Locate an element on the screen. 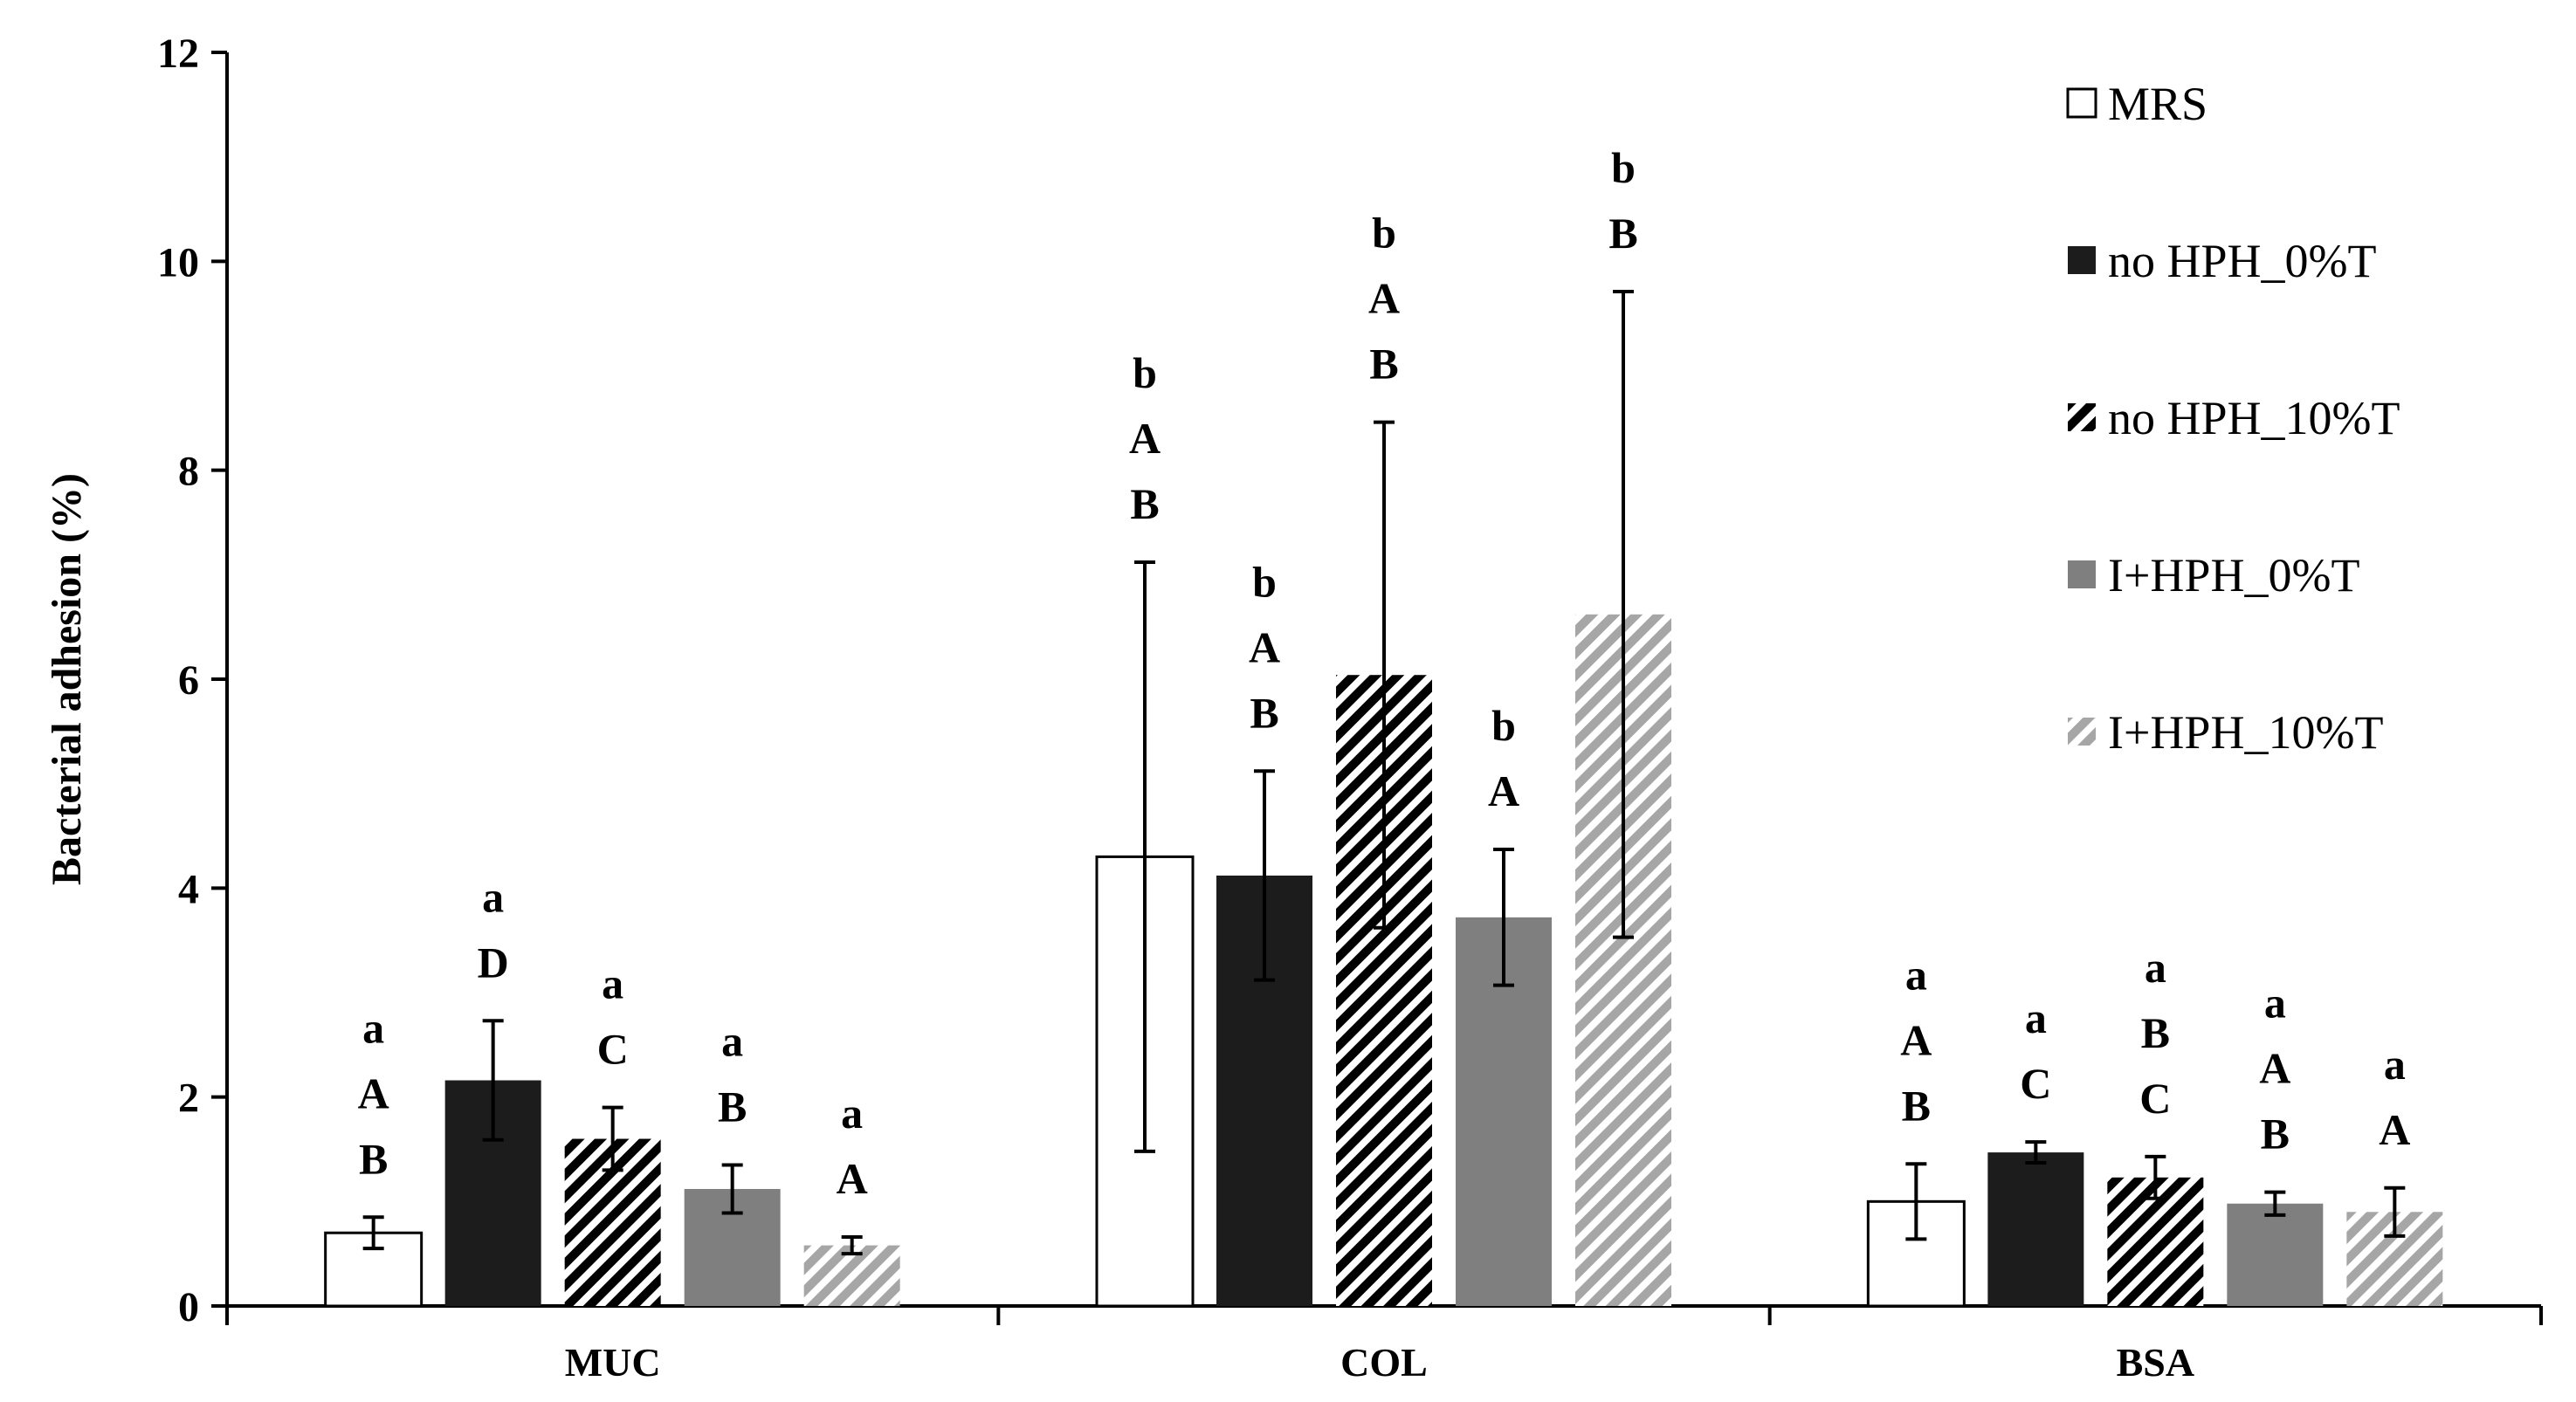 Image resolution: width=2576 pixels, height=1402 pixels. y-tick-label: 6 is located at coordinates (188, 680).